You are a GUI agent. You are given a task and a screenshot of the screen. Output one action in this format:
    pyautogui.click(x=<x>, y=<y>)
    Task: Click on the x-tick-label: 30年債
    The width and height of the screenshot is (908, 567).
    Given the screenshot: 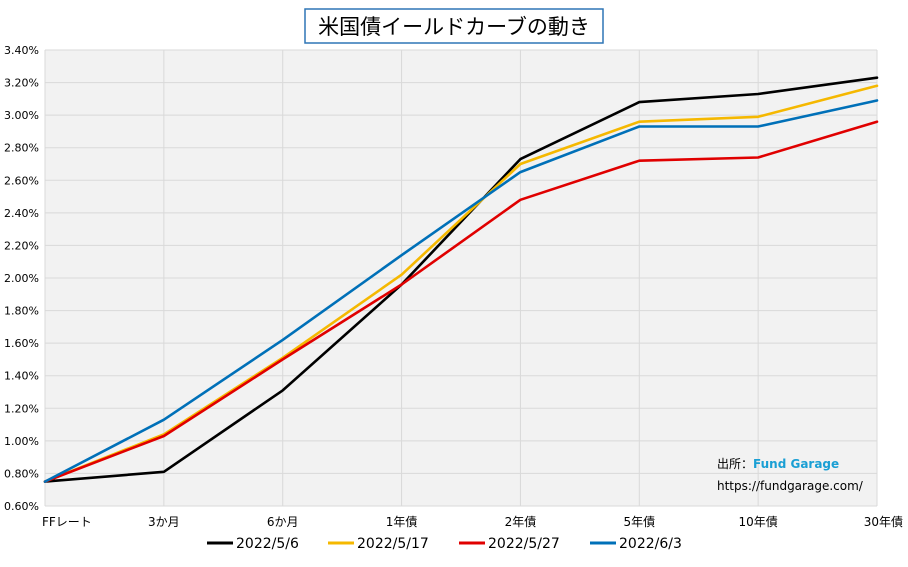 What is the action you would take?
    pyautogui.click(x=883, y=521)
    